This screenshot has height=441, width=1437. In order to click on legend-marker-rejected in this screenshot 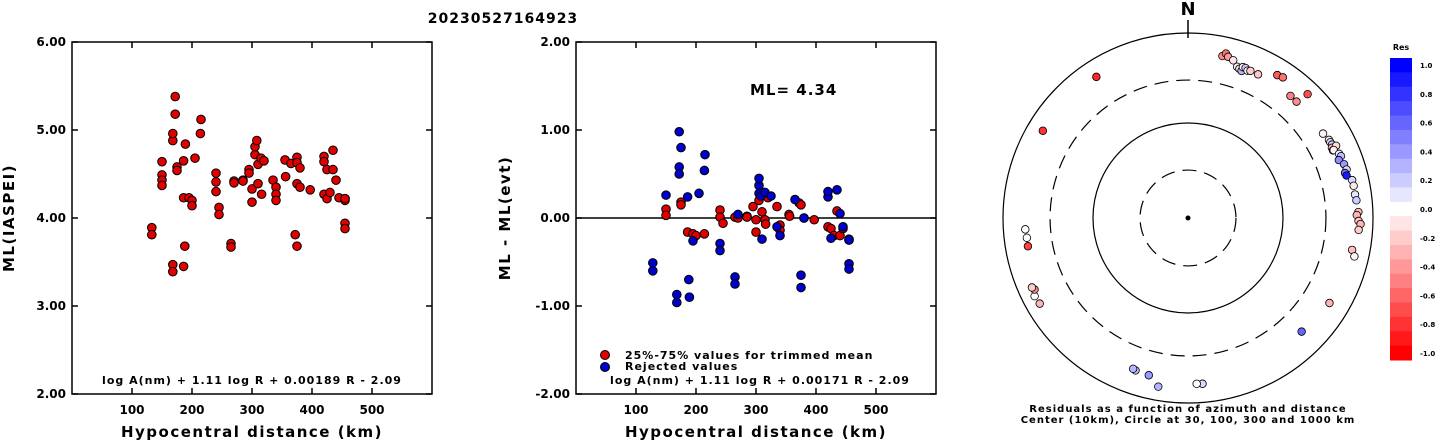, I will do `click(605, 367)`.